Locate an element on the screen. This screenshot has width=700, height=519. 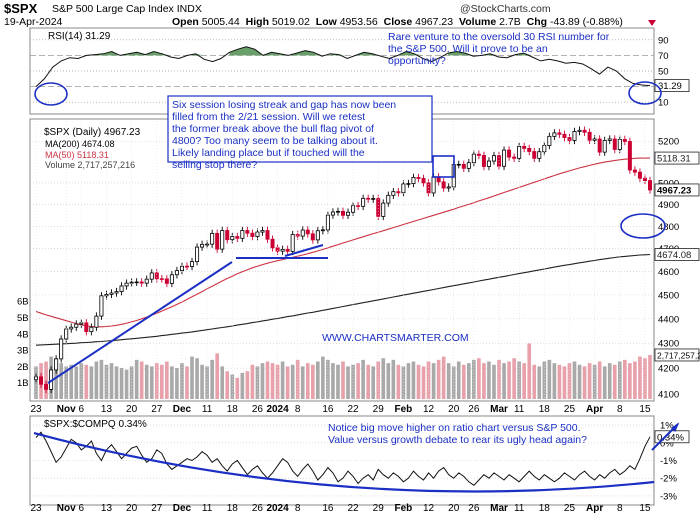
ratio-panel: 1% 0% -1% -2% -3% 0.34% is located at coordinates (360, 461).